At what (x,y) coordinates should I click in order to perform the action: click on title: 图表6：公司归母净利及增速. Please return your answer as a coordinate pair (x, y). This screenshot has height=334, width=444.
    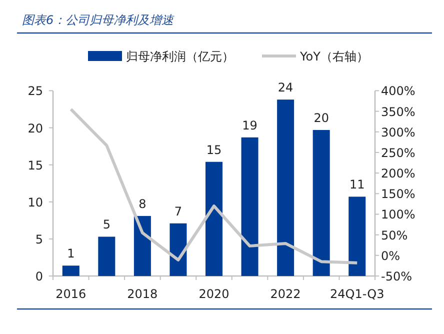
    Looking at the image, I should click on (98, 20).